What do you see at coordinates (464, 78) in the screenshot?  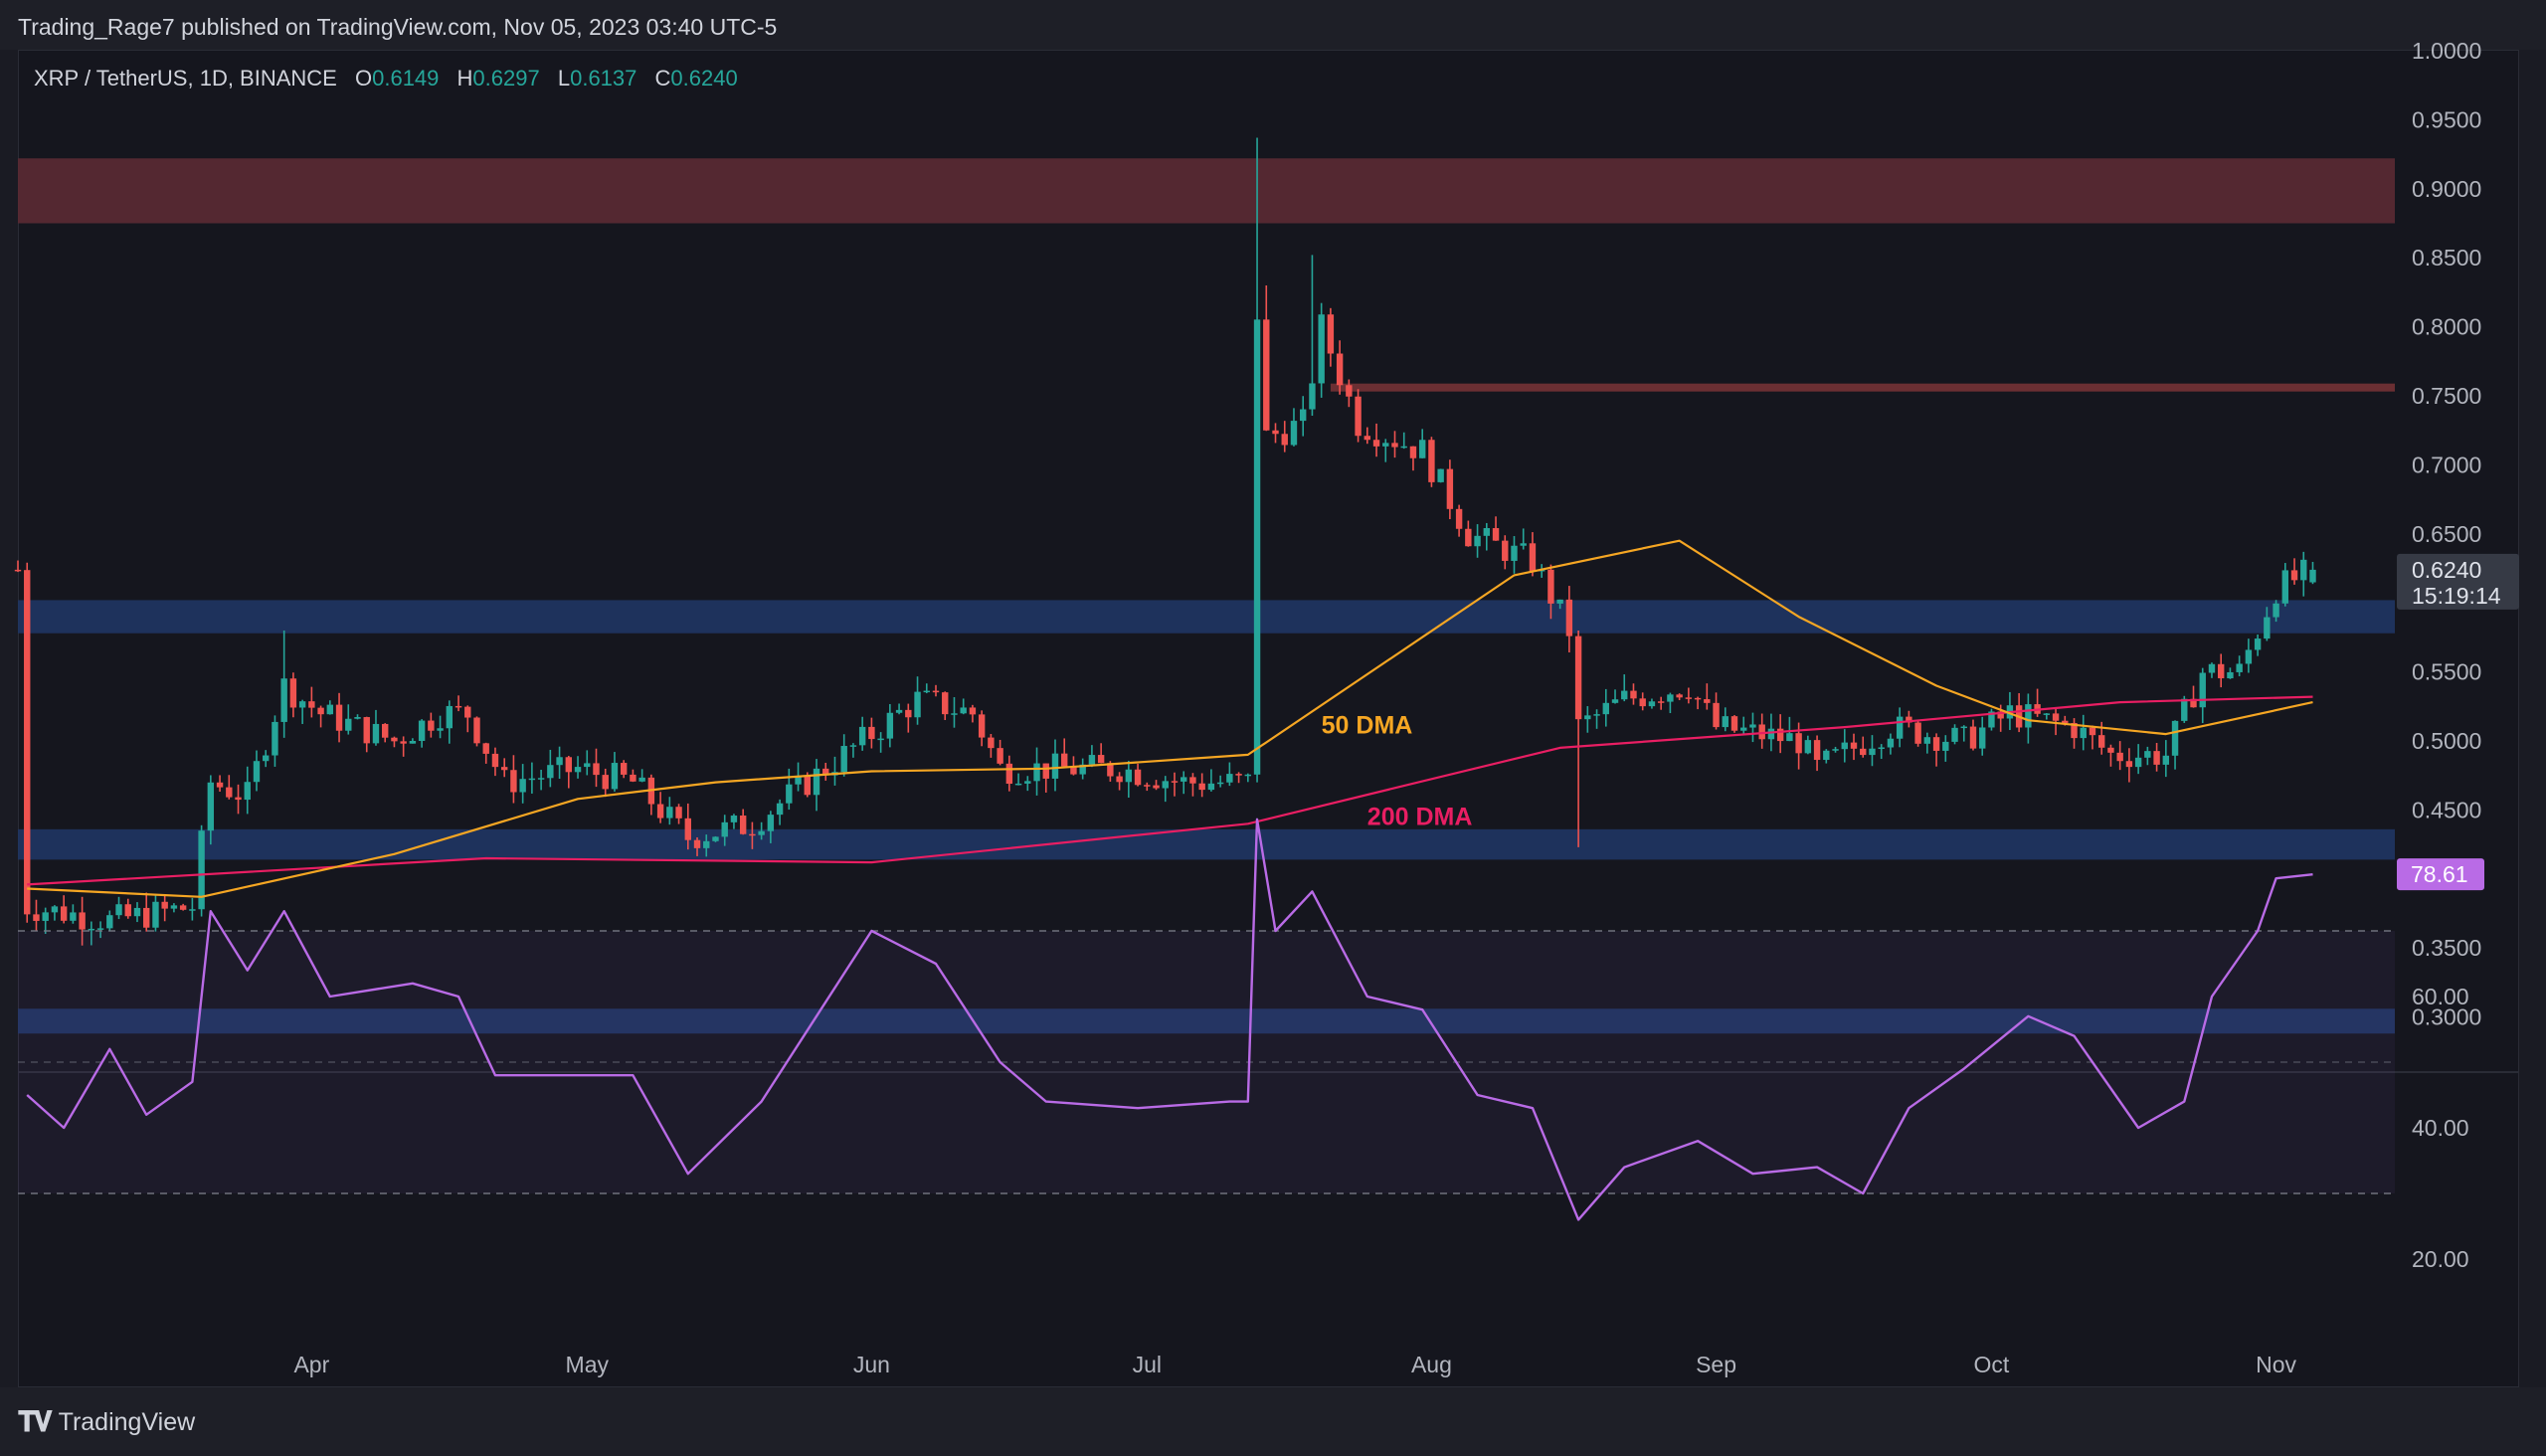 I see `high-label: H` at bounding box center [464, 78].